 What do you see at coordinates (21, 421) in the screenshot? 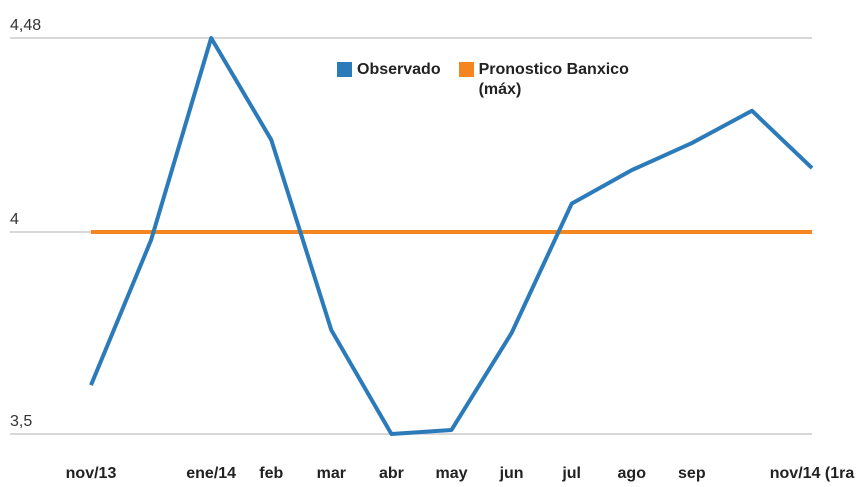
I see `y-tick-label: 3,5` at bounding box center [21, 421].